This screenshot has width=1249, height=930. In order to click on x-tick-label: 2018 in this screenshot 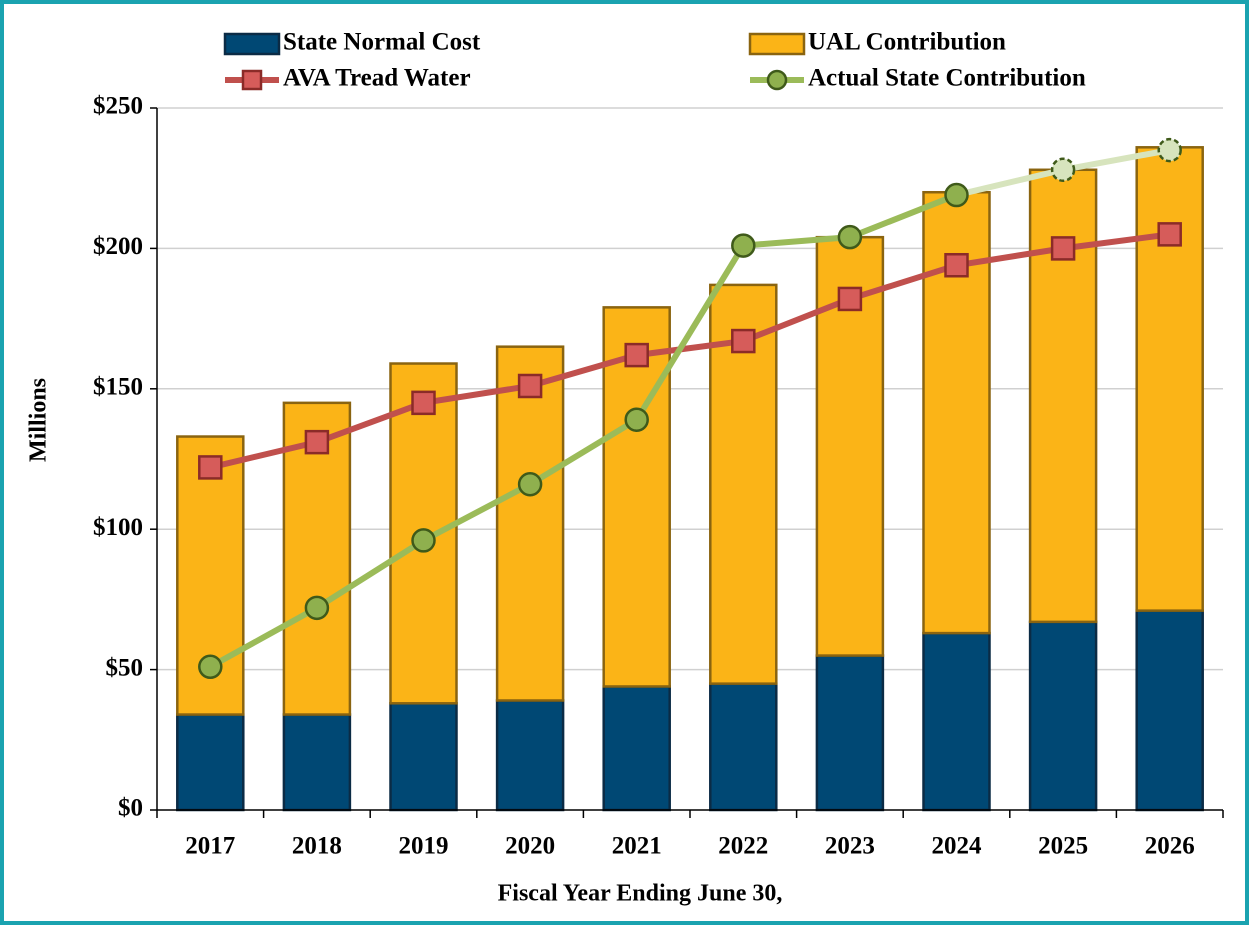, I will do `click(317, 846)`.